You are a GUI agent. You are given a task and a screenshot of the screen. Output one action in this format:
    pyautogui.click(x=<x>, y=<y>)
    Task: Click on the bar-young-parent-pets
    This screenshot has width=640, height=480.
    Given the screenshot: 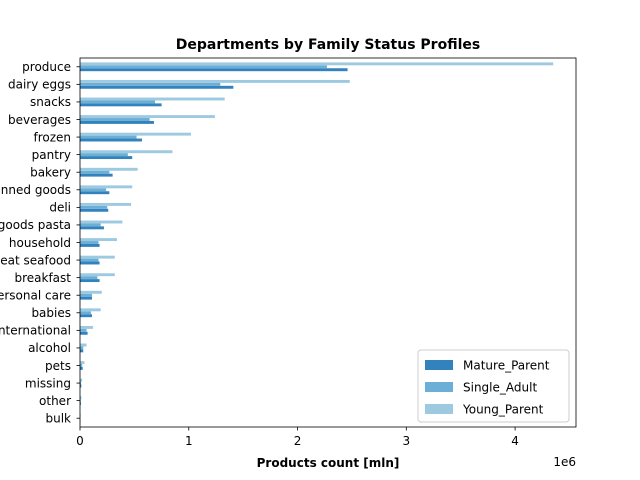 What is the action you would take?
    pyautogui.click(x=82, y=363)
    